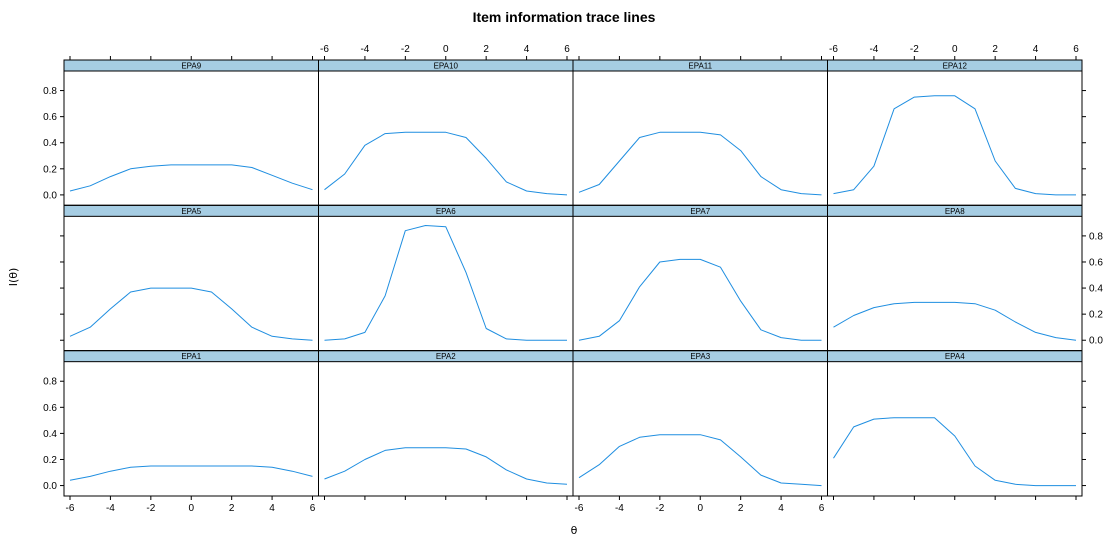  I want to click on panel-epa11: EPA11, so click(700, 132).